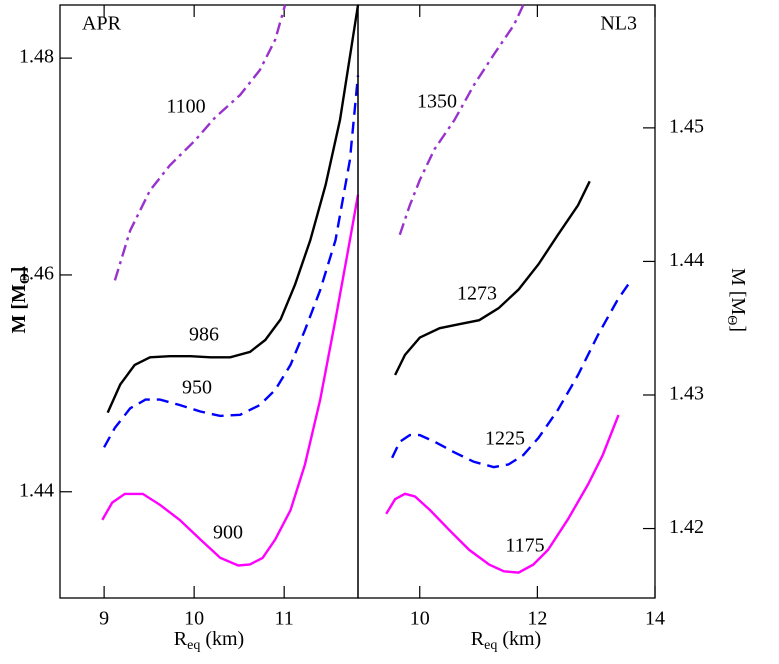 The width and height of the screenshot is (779, 664). What do you see at coordinates (102, 24) in the screenshot?
I see `panel-title: APR` at bounding box center [102, 24].